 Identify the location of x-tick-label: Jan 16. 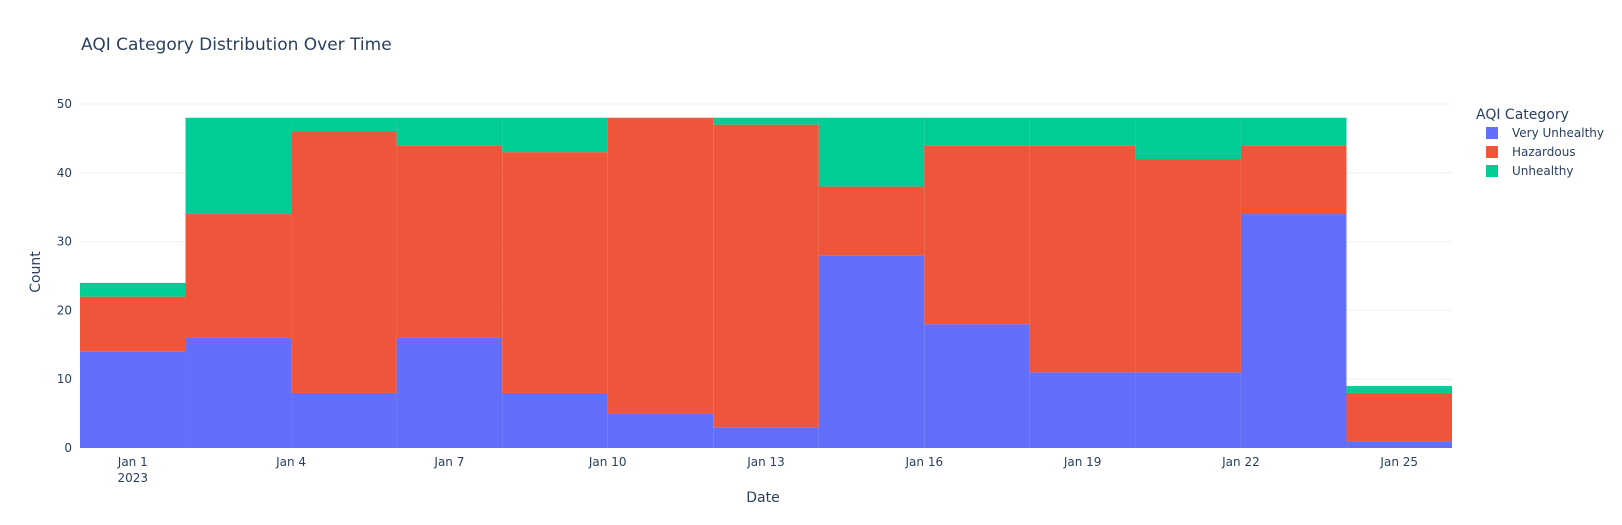
(924, 462).